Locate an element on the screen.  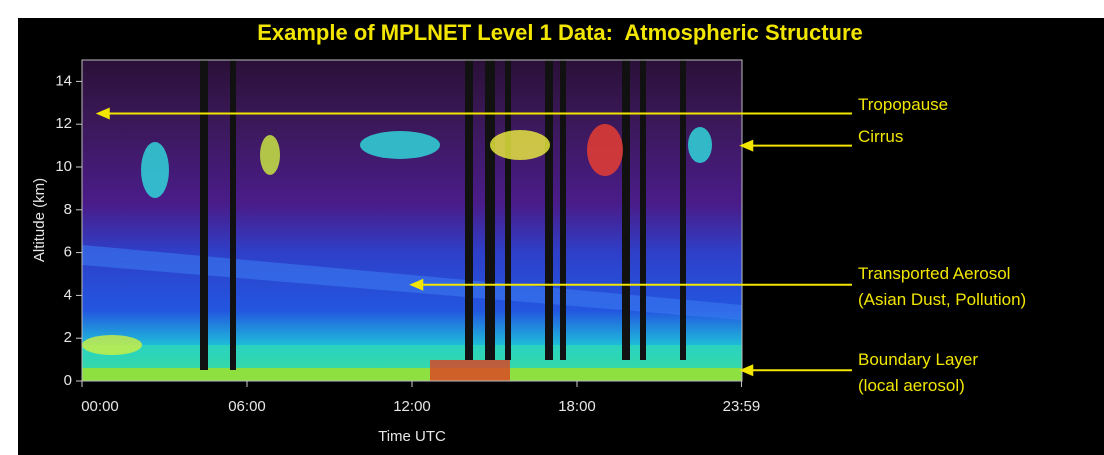
annotation-text: Cirrus is located at coordinates (880, 136).